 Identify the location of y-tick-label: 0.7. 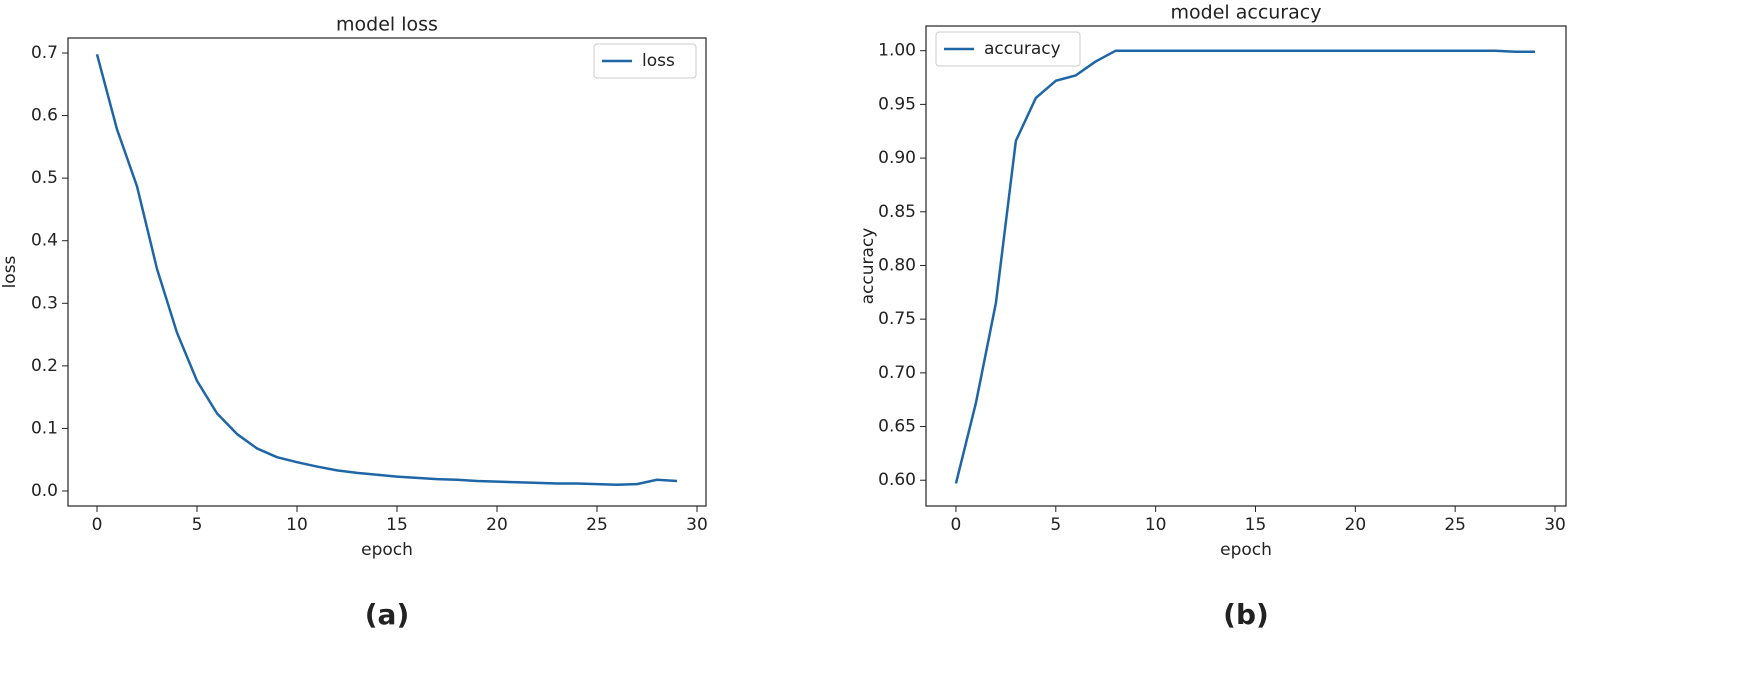
(44, 53).